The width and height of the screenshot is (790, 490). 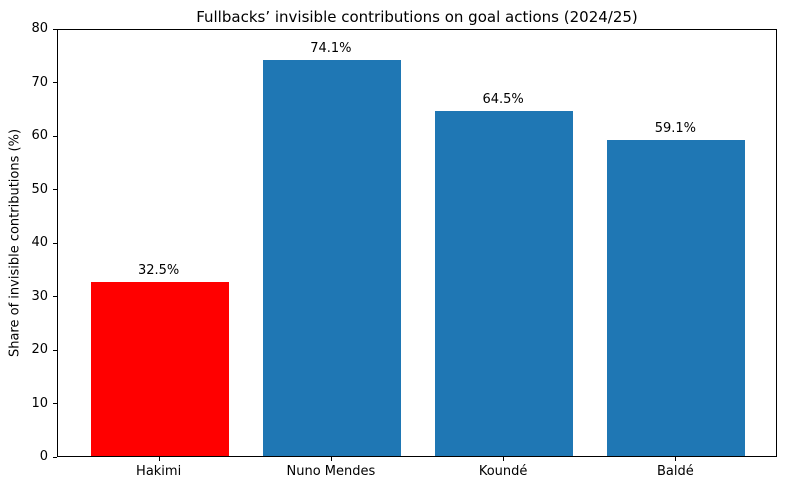 What do you see at coordinates (39, 135) in the screenshot?
I see `y-tick-label: 60` at bounding box center [39, 135].